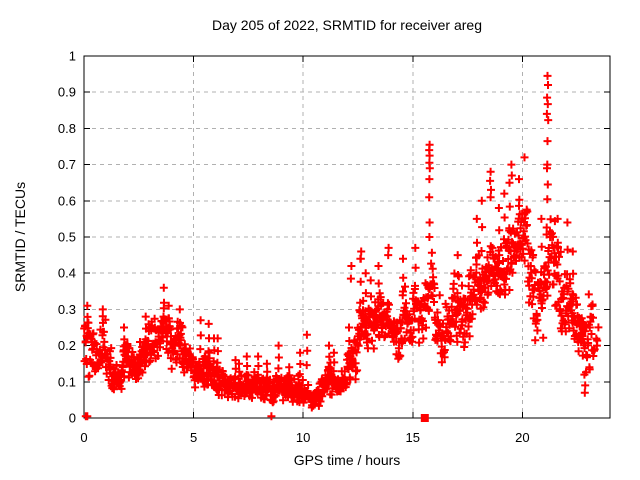  Describe the element at coordinates (193, 437) in the screenshot. I see `x-tick-label: 5` at that location.